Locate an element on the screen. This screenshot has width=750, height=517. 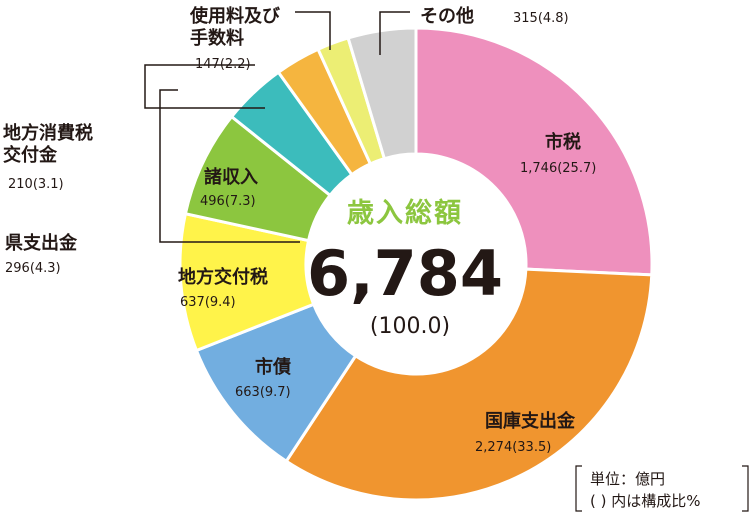
label-value-misc-revenue: 496(7.3) is located at coordinates (228, 201).